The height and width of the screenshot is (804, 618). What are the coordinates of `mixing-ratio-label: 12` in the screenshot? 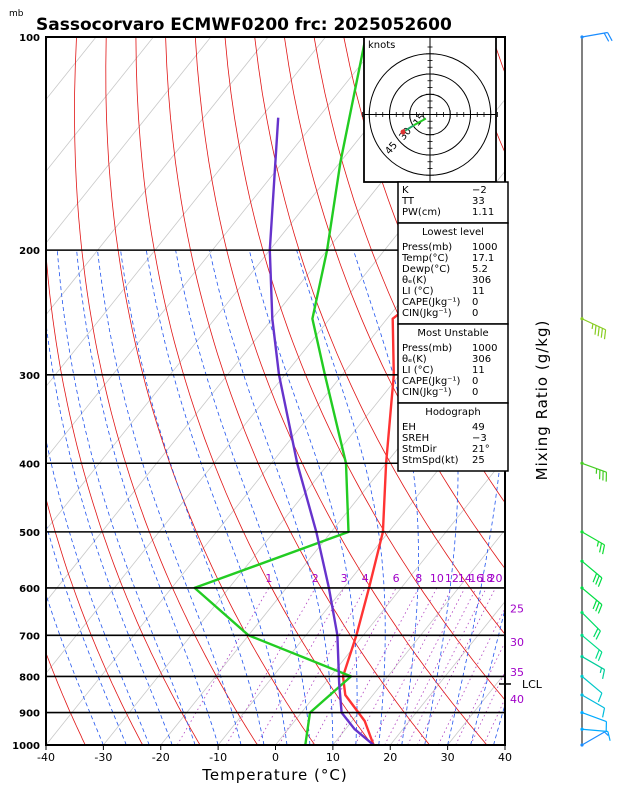 It's located at (452, 578).